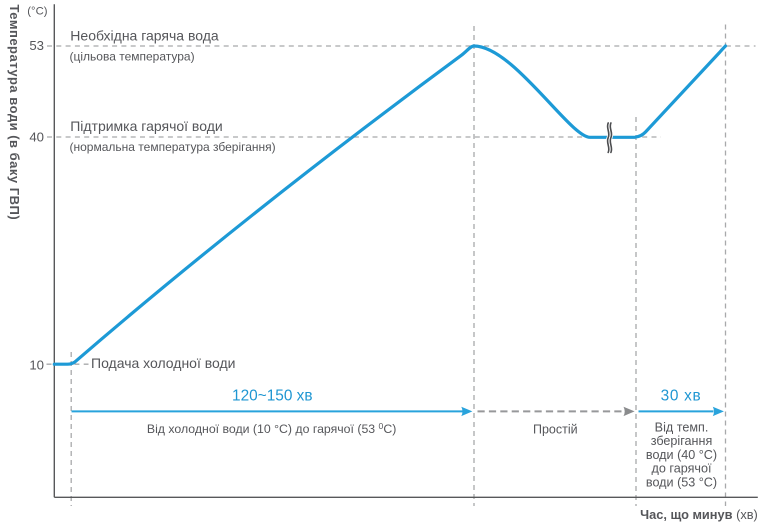 The height and width of the screenshot is (529, 763). Describe the element at coordinates (682, 469) in the screenshot. I see `svg-text: до гарячої` at that location.